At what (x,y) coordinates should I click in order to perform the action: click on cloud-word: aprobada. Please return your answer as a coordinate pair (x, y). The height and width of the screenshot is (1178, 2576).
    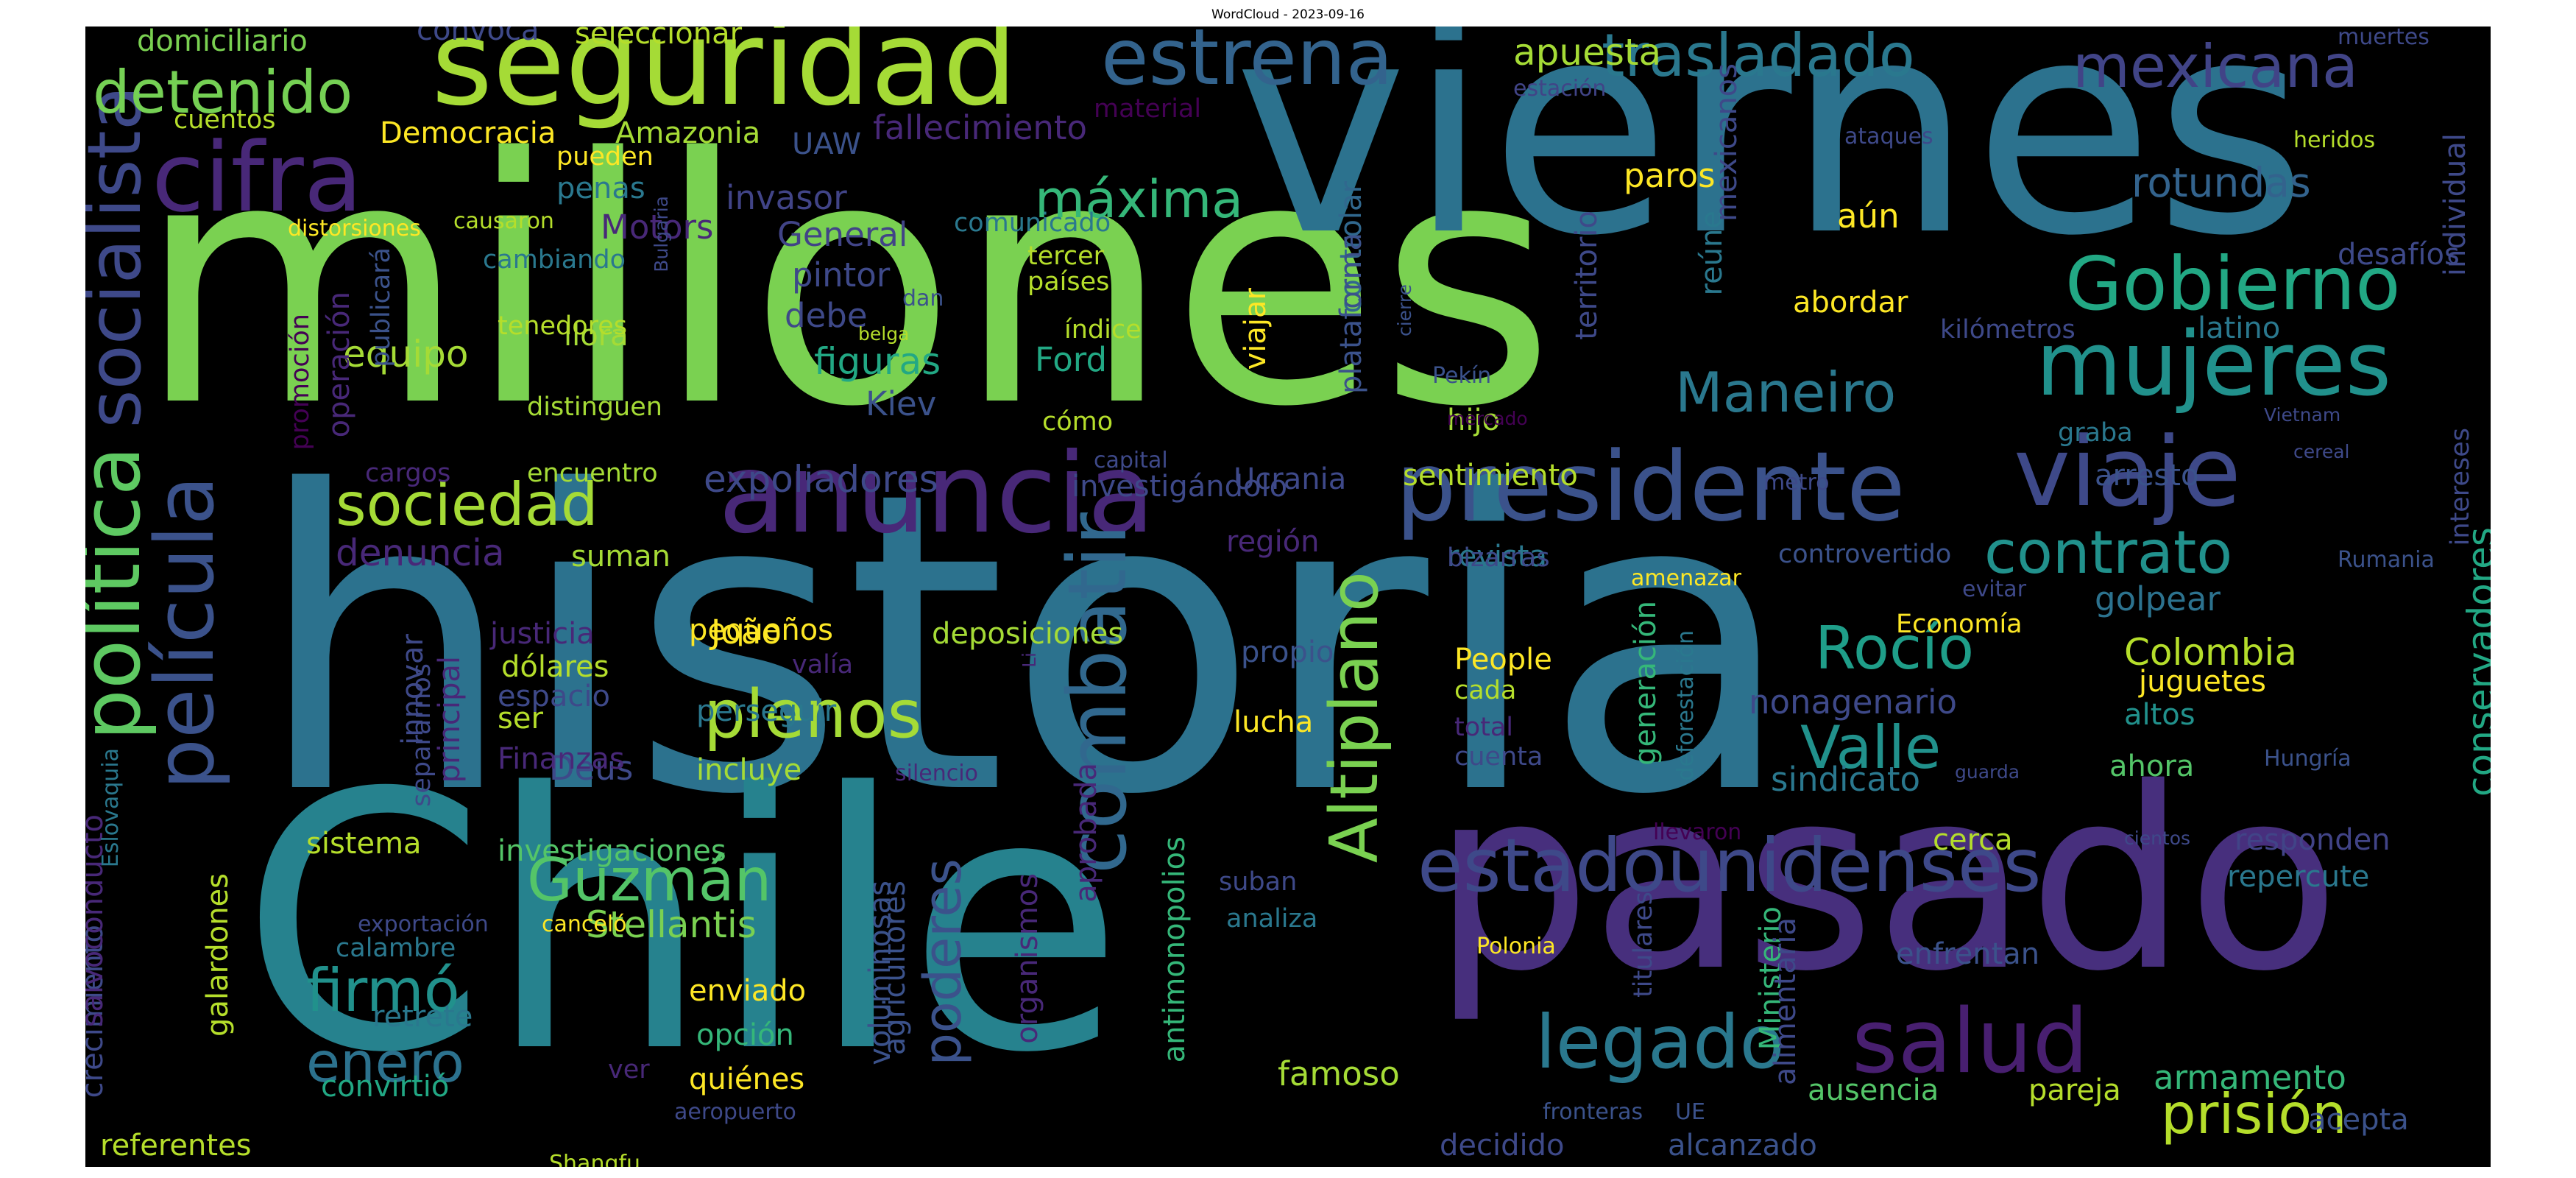
    Looking at the image, I should click on (1086, 833).